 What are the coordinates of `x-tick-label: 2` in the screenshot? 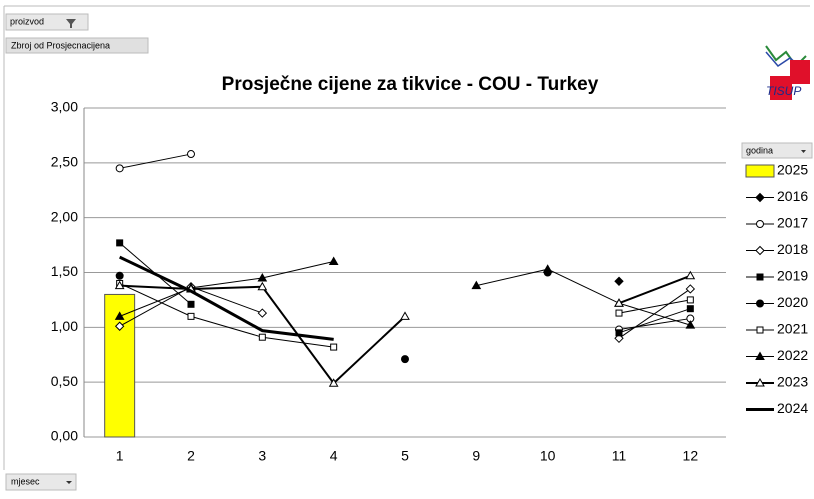 It's located at (191, 456).